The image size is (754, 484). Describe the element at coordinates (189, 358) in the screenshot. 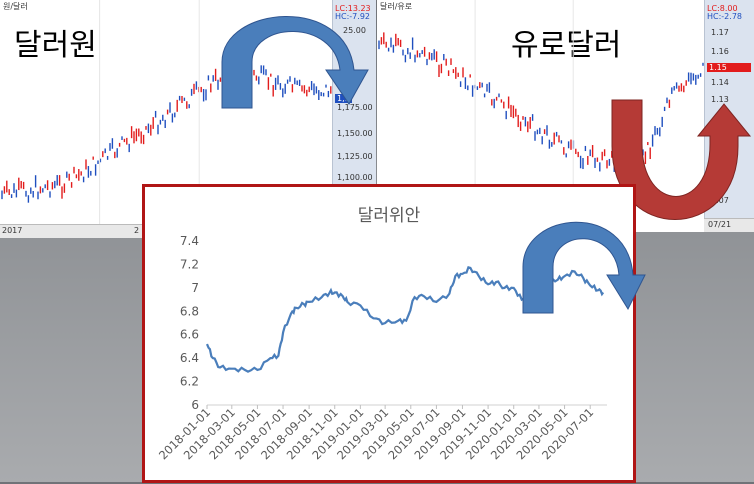

I see `y-tick-label: 6.4` at that location.